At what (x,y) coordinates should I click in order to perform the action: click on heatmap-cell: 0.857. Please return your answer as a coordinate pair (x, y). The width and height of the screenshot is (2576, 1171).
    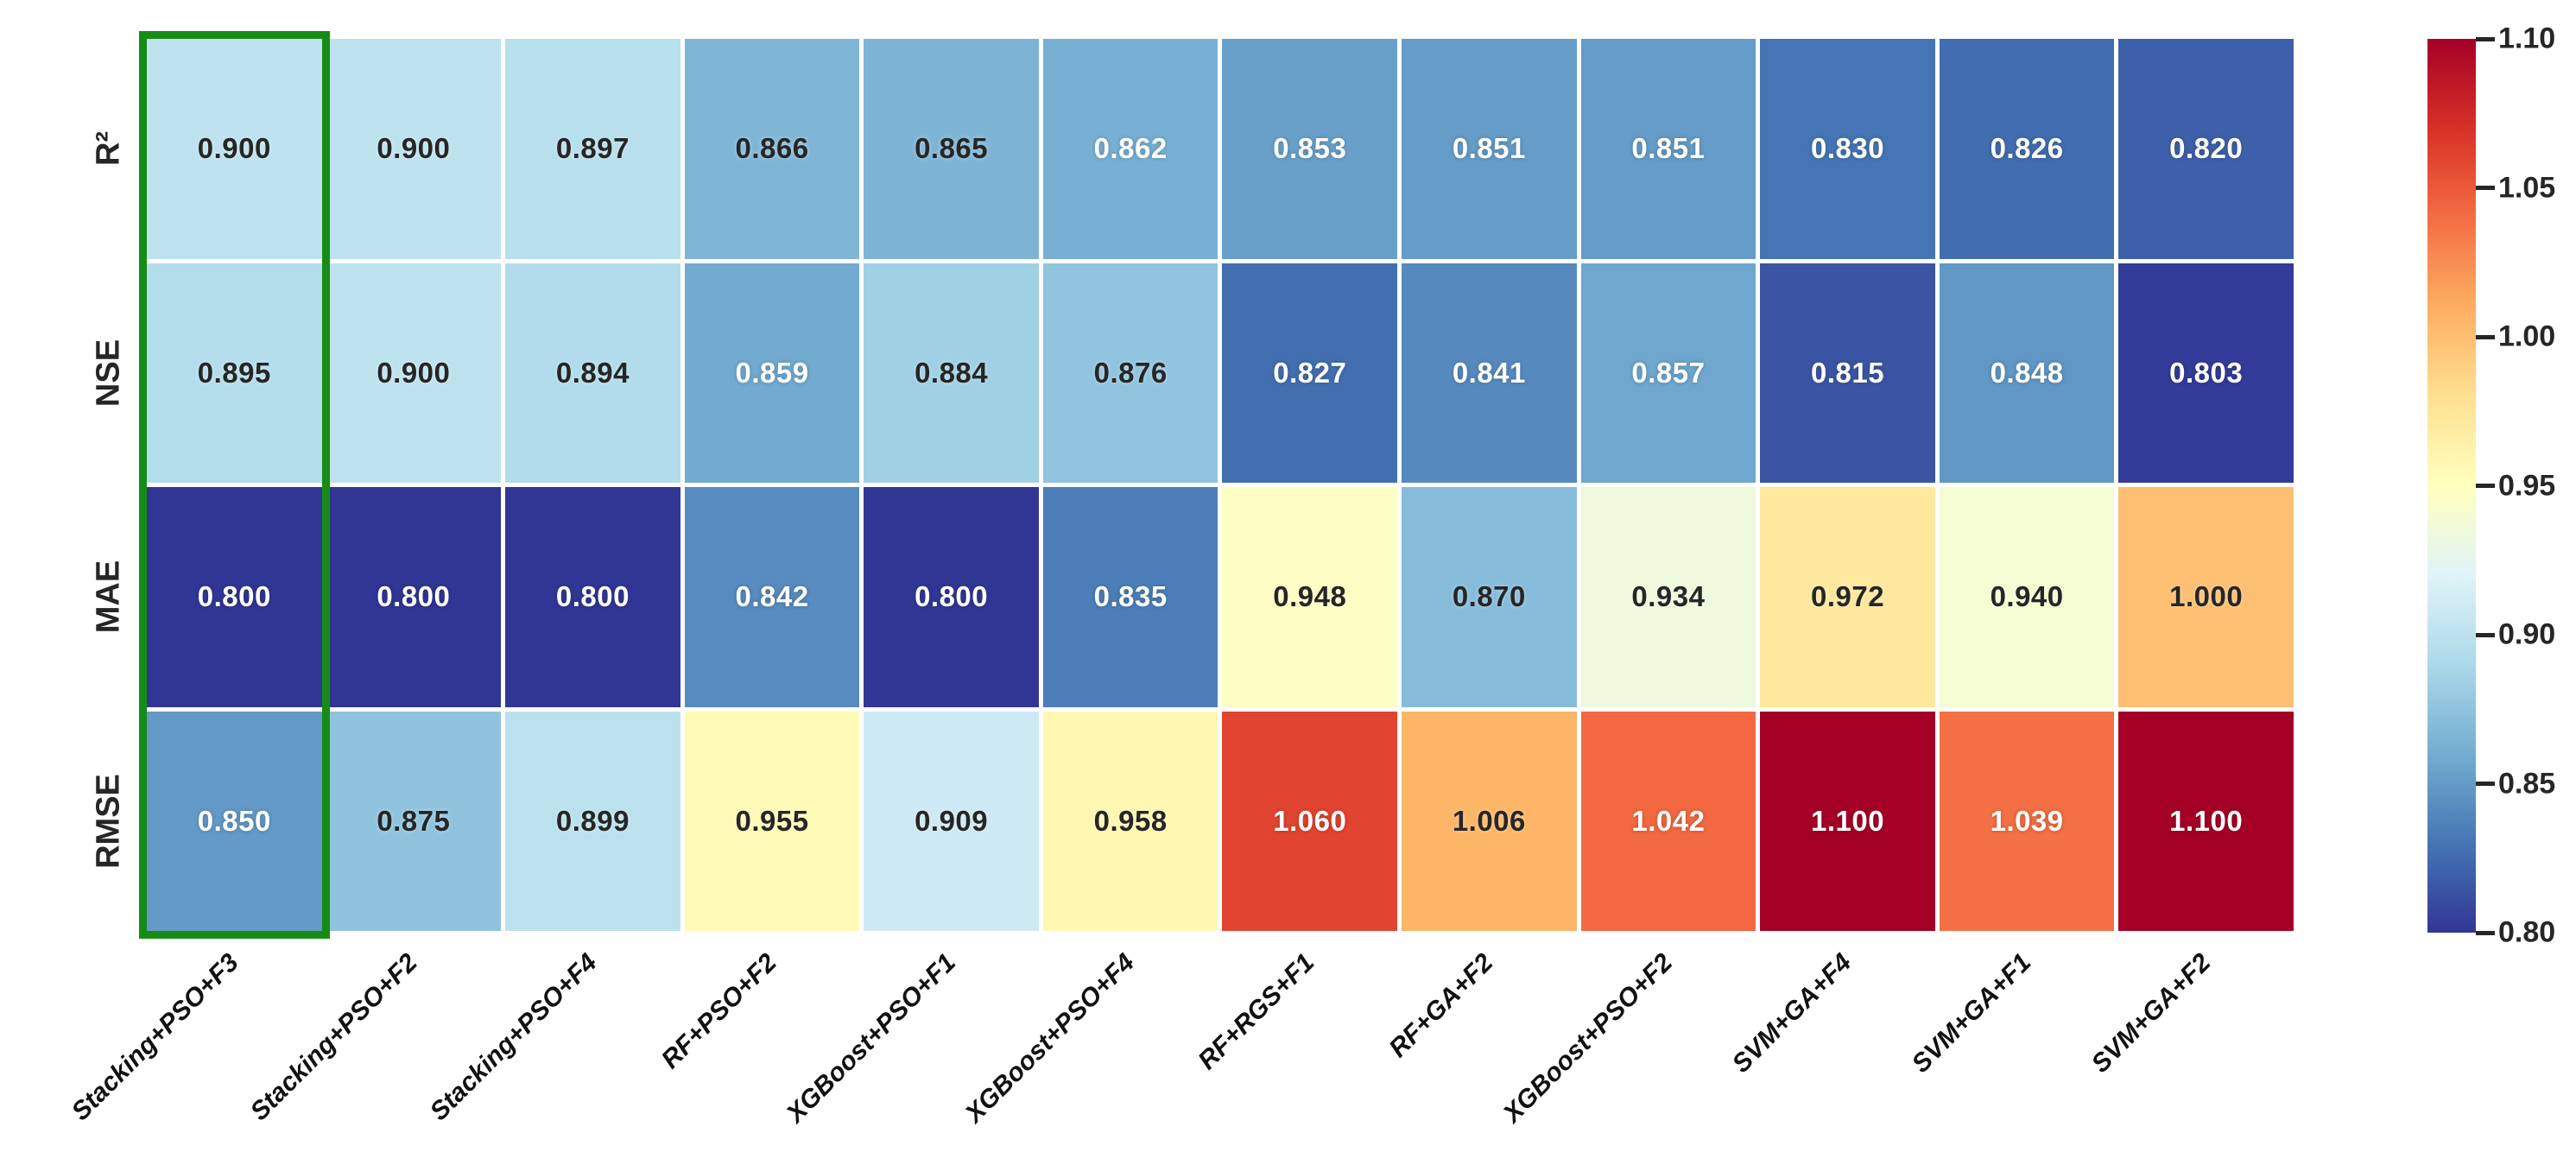
    Looking at the image, I should click on (1668, 373).